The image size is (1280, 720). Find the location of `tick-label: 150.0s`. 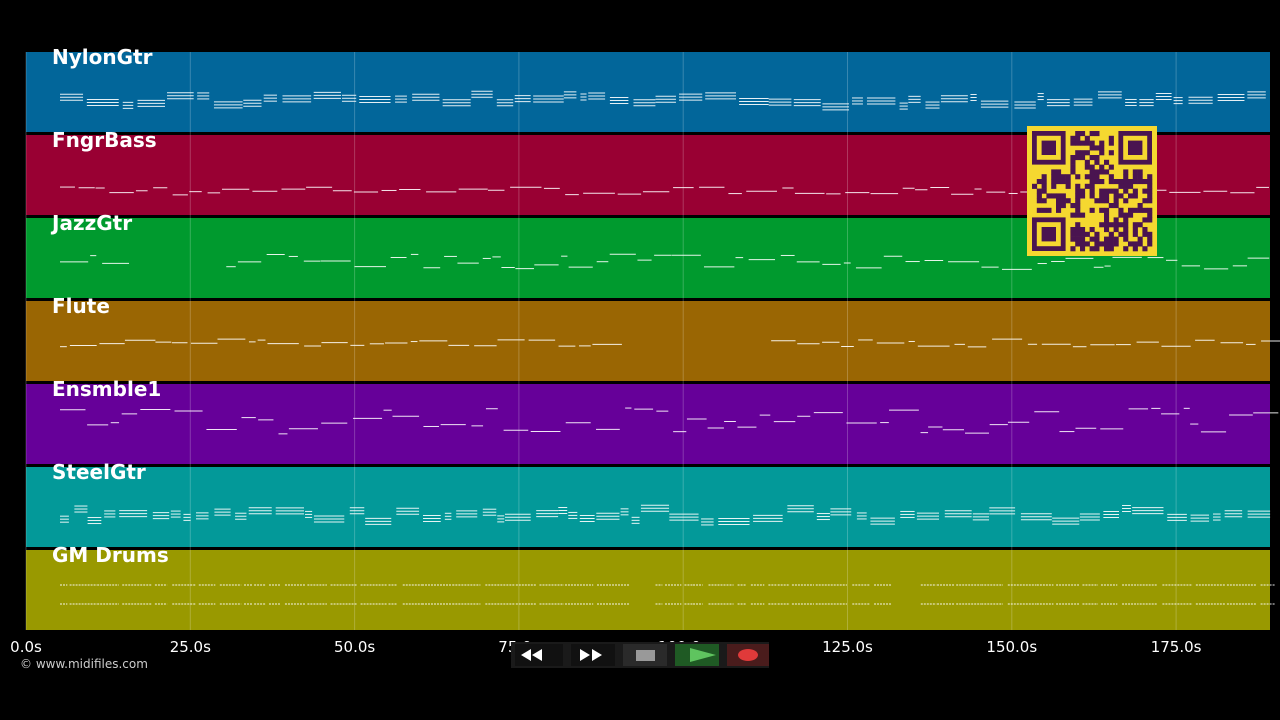

tick-label: 150.0s is located at coordinates (1011, 647).